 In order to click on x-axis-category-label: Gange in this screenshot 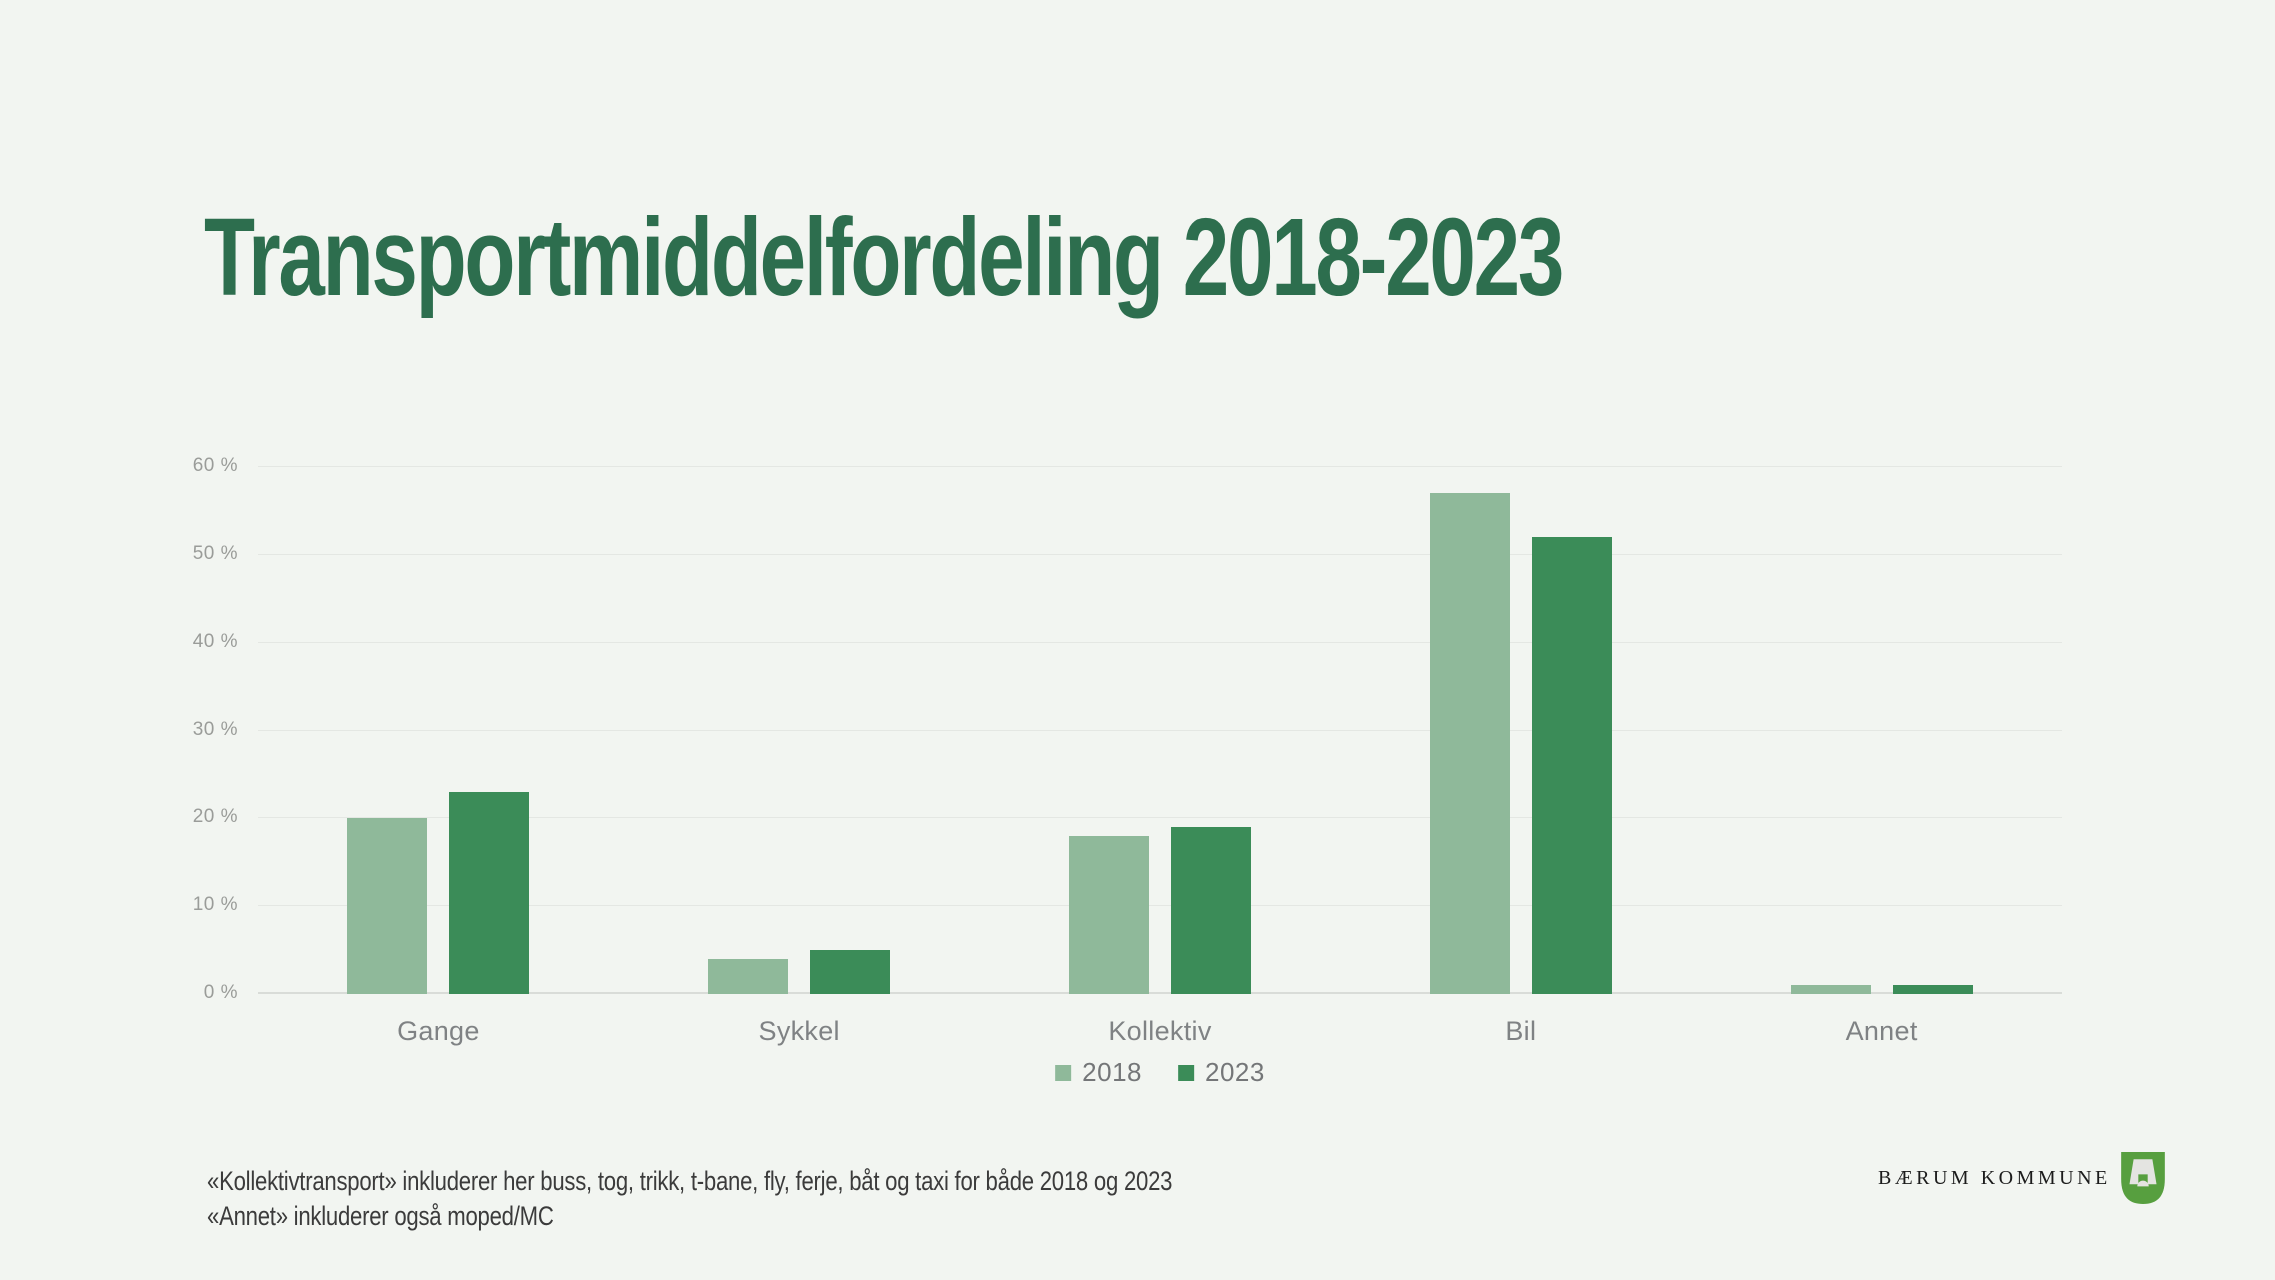, I will do `click(438, 1031)`.